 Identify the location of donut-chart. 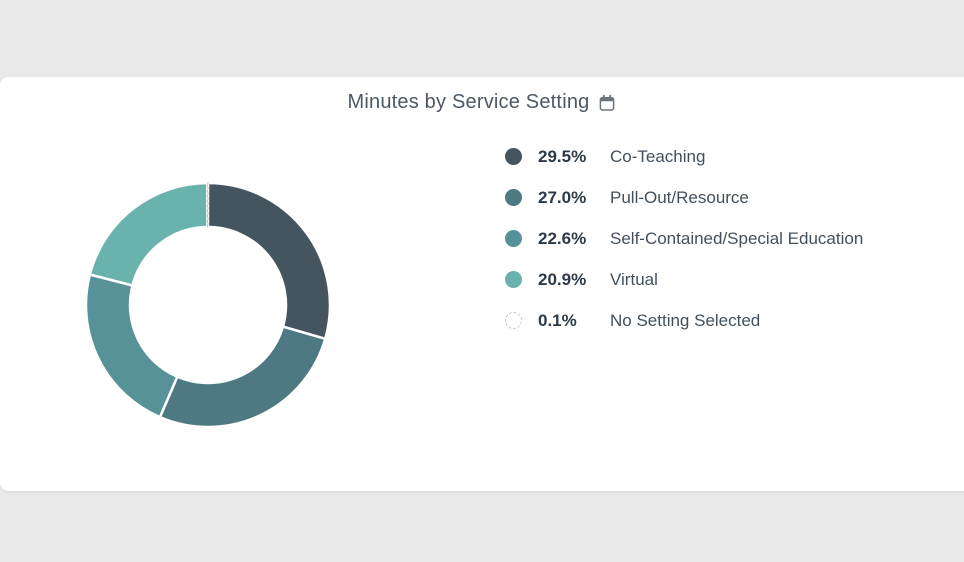
(208, 305).